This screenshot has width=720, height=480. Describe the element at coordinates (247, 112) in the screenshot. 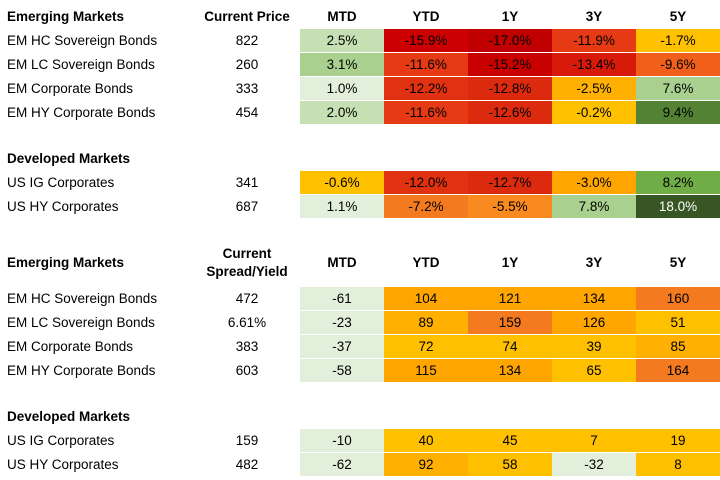

I see `row-current-value: 454` at that location.